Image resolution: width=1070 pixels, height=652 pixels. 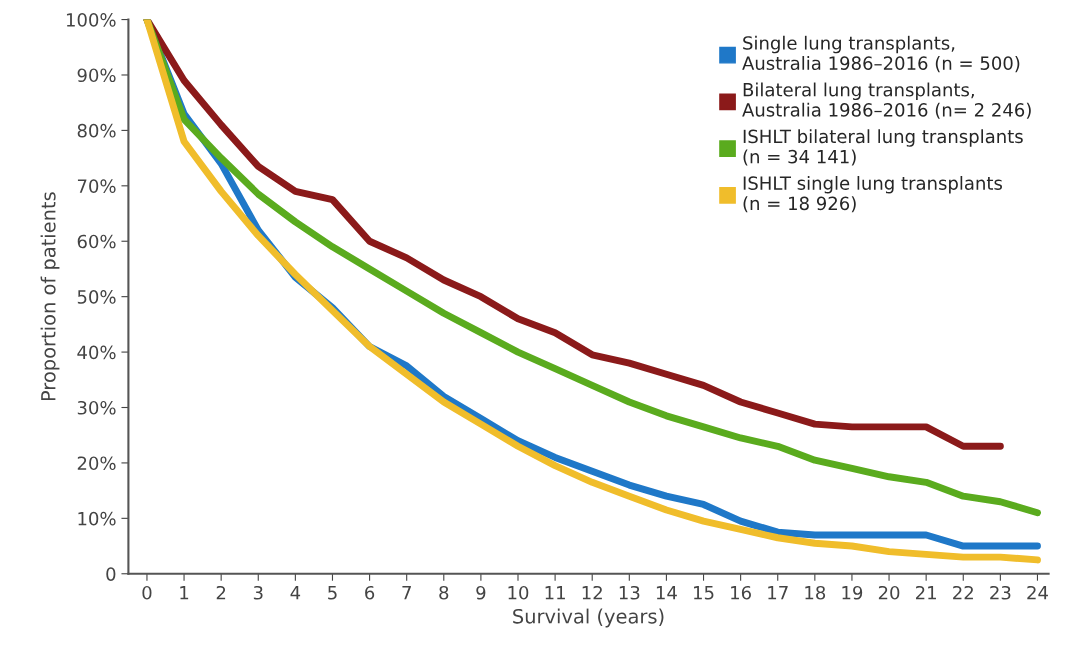 What do you see at coordinates (741, 592) in the screenshot?
I see `x-tick-label: 16` at bounding box center [741, 592].